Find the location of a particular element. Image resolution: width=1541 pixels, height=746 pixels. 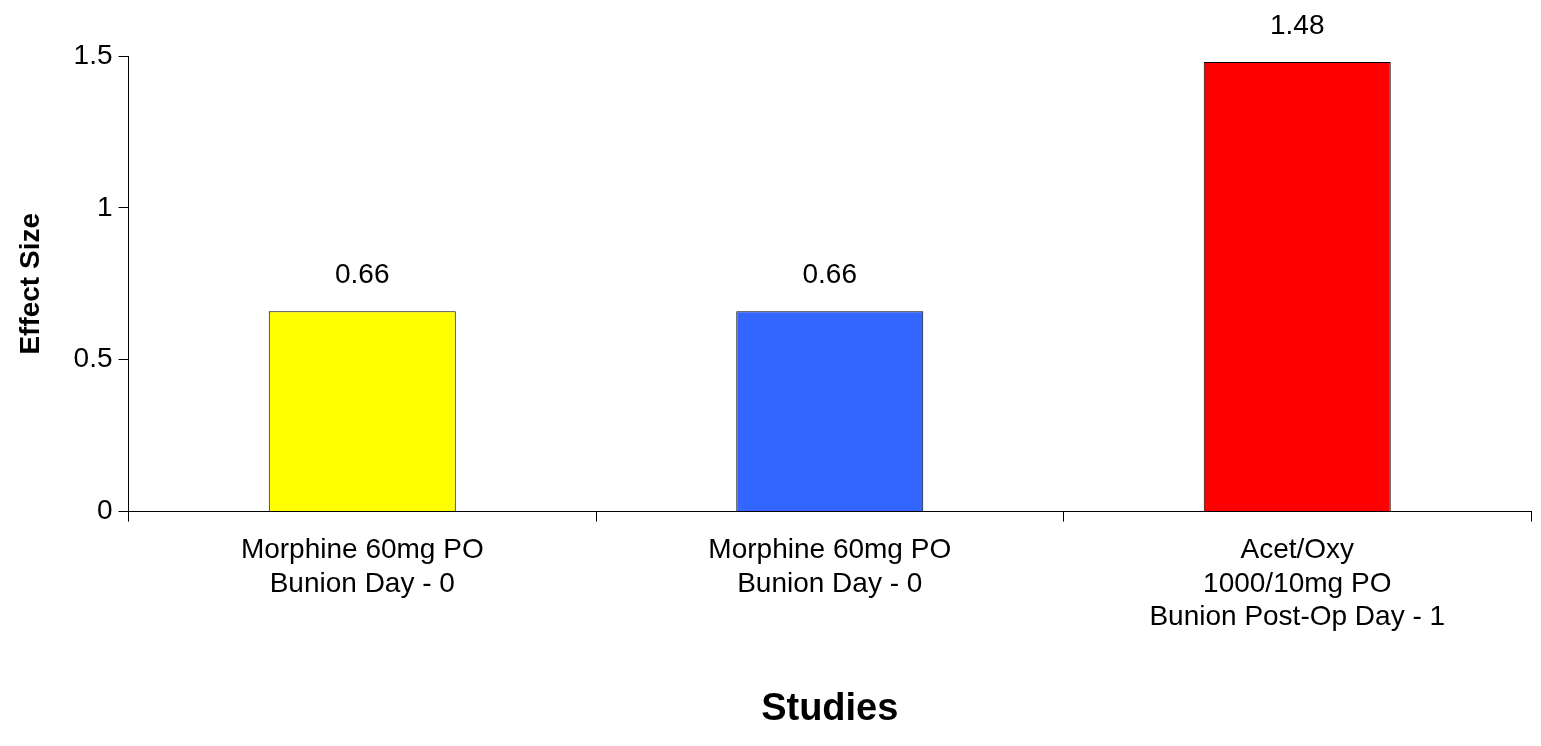

y-axis-title: Effect Size is located at coordinates (29, 284).